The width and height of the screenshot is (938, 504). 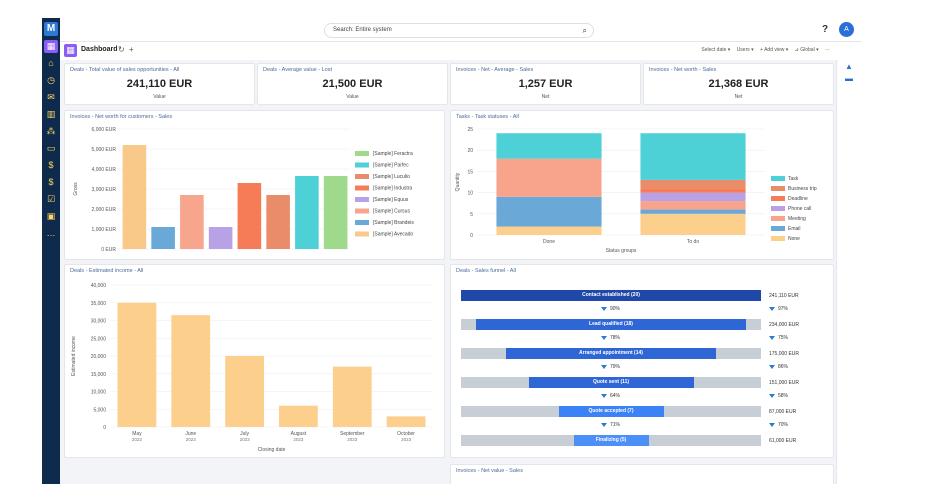 I want to click on y-tick-label: 1,000 EUR, so click(x=104, y=230).